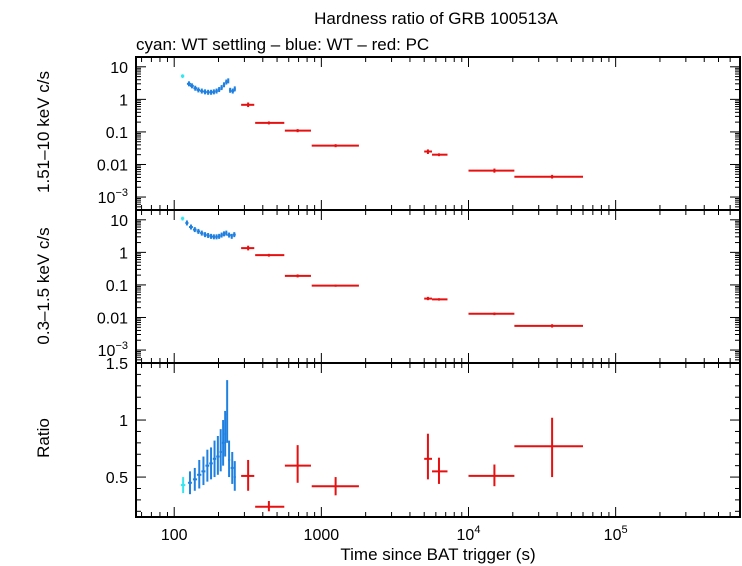 The image size is (742, 566). Describe the element at coordinates (43, 132) in the screenshot. I see `y-axis-label-hard: 1.51–10 keV c/s` at that location.